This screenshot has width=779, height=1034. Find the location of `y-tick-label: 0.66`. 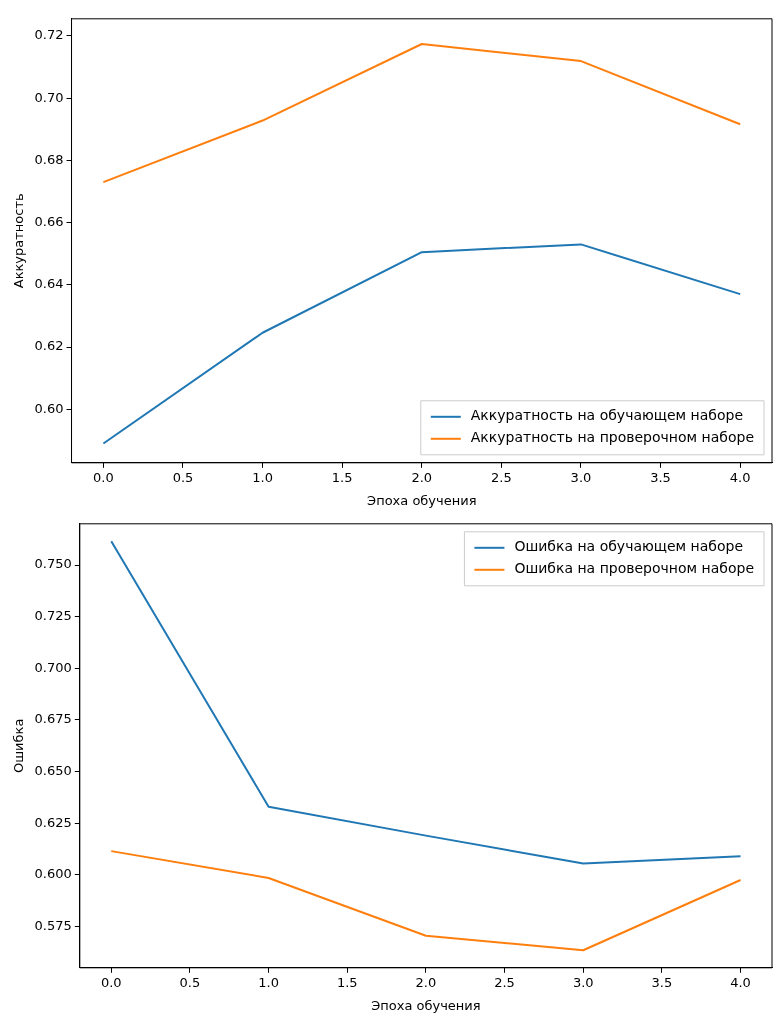

y-tick-label: 0.66 is located at coordinates (49, 221).